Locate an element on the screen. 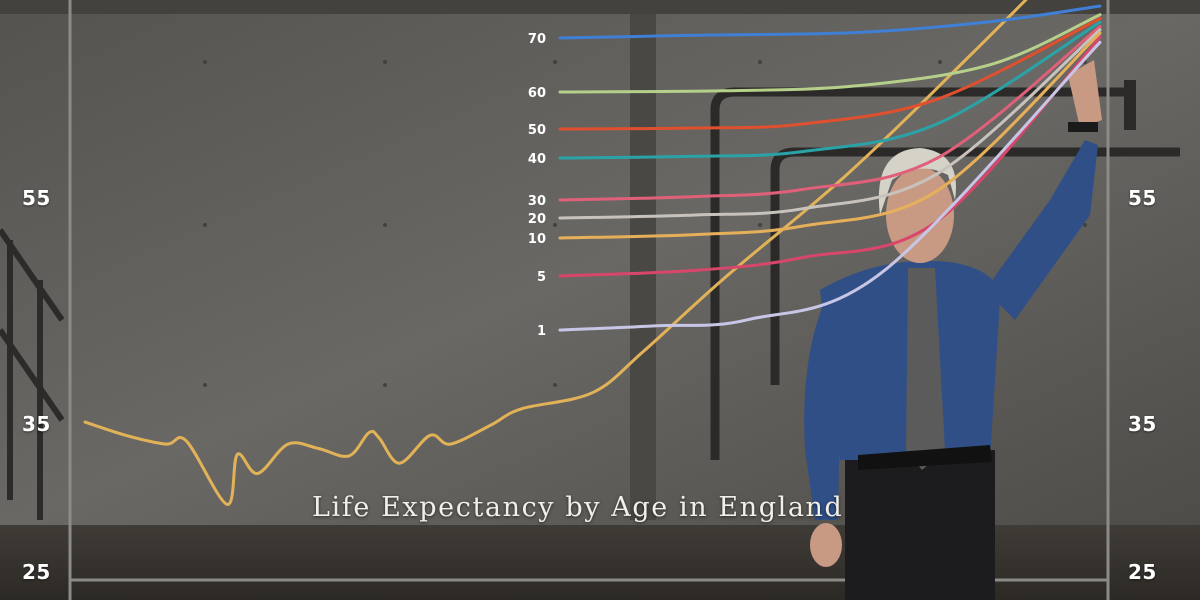 This screenshot has width=1200, height=600. chart-title: Life Expectancy by Age in England is located at coordinates (578, 507).